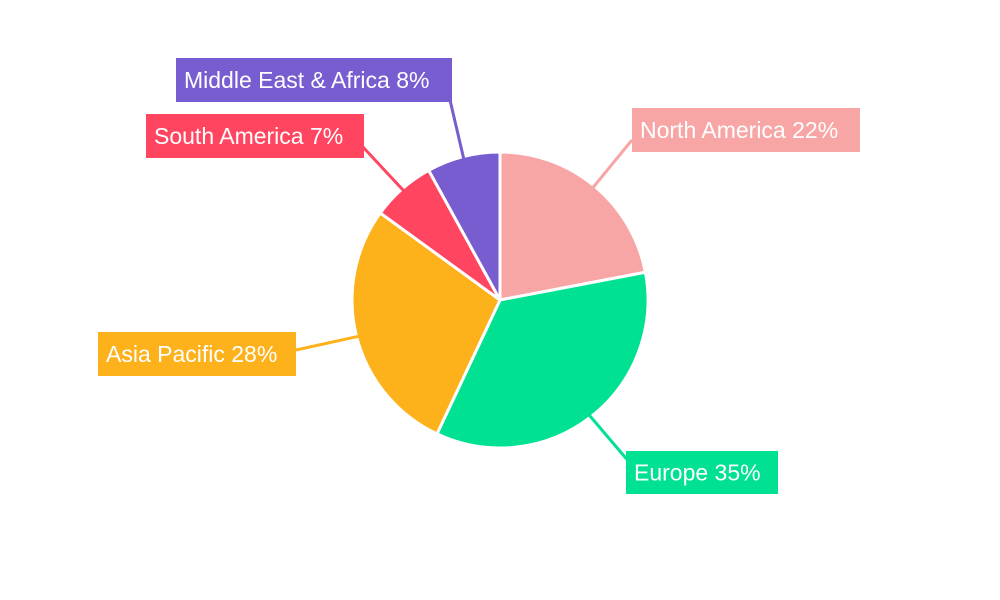  Describe the element at coordinates (248, 136) in the screenshot. I see `slice-label-text: South America 7%` at that location.